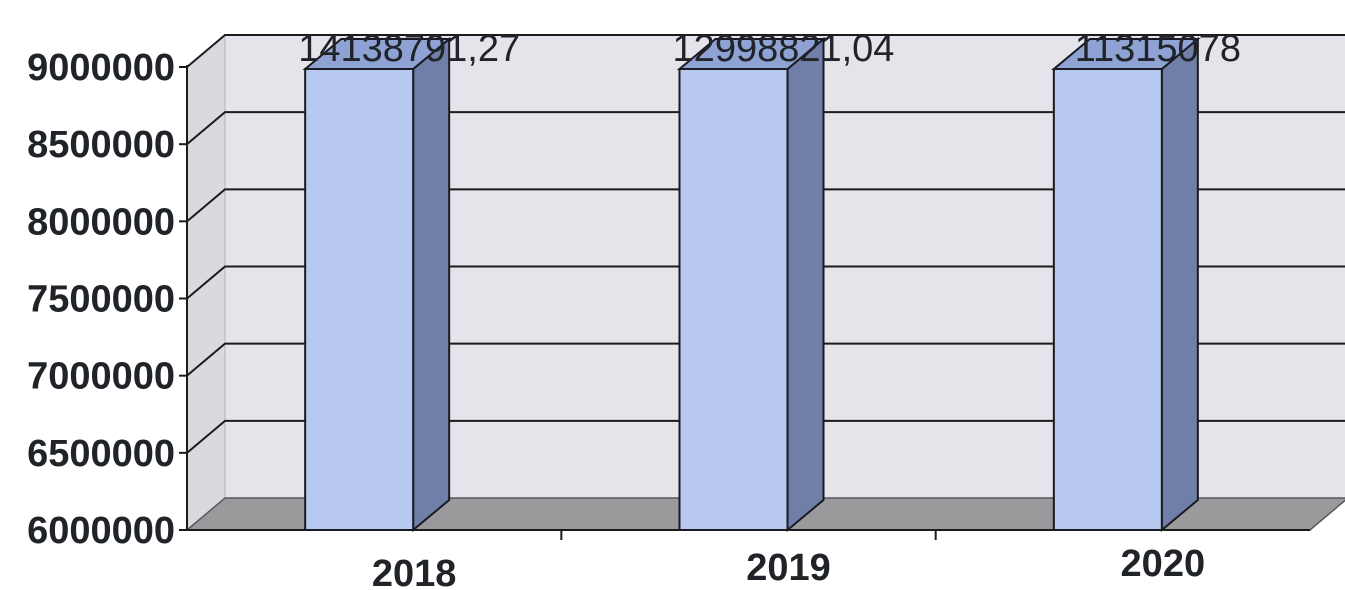 The height and width of the screenshot is (590, 1345). I want to click on y-tick-label: 7000000, so click(101, 377).